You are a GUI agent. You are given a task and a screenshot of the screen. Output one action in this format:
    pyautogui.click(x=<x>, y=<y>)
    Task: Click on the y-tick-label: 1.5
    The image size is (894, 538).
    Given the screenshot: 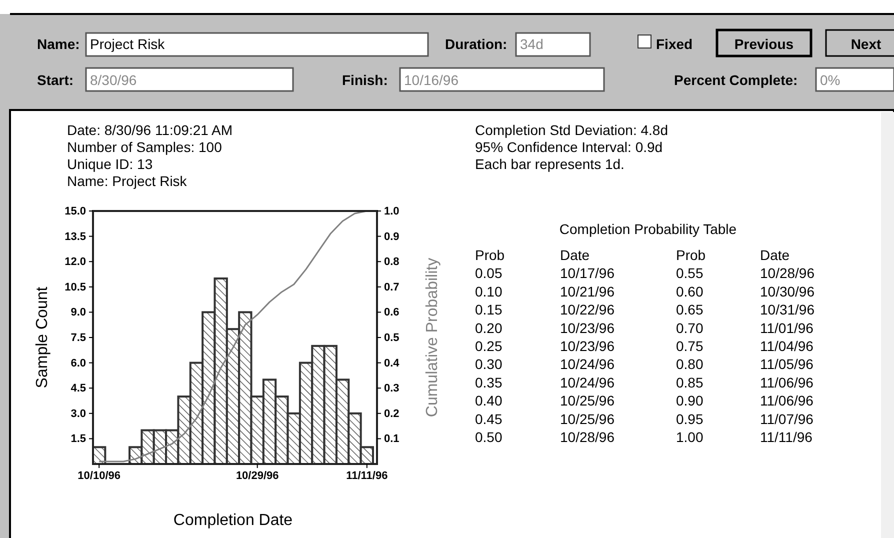 What is the action you would take?
    pyautogui.click(x=78, y=439)
    